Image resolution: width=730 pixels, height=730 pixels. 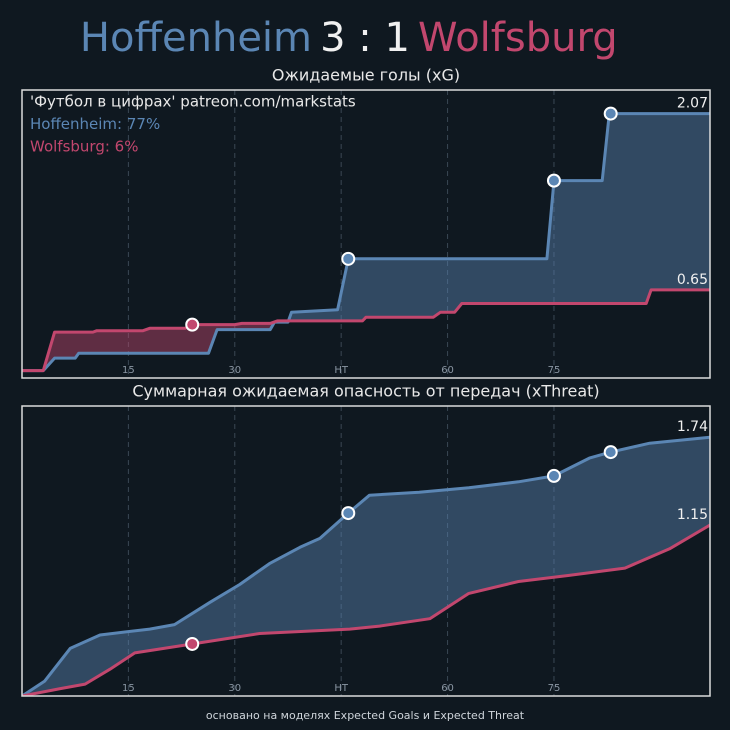 I want to click on annotation: Hoffenheim: 77%, so click(x=95, y=124).